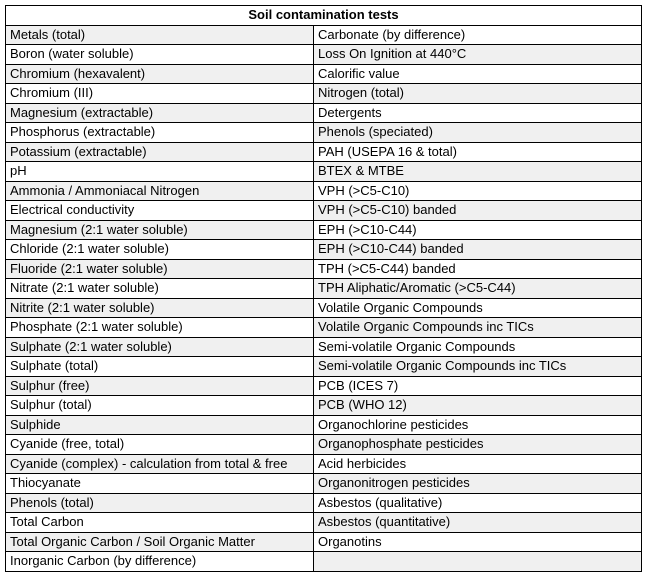  What do you see at coordinates (159, 405) in the screenshot?
I see `test-cell-left: Sulphur (total)` at bounding box center [159, 405].